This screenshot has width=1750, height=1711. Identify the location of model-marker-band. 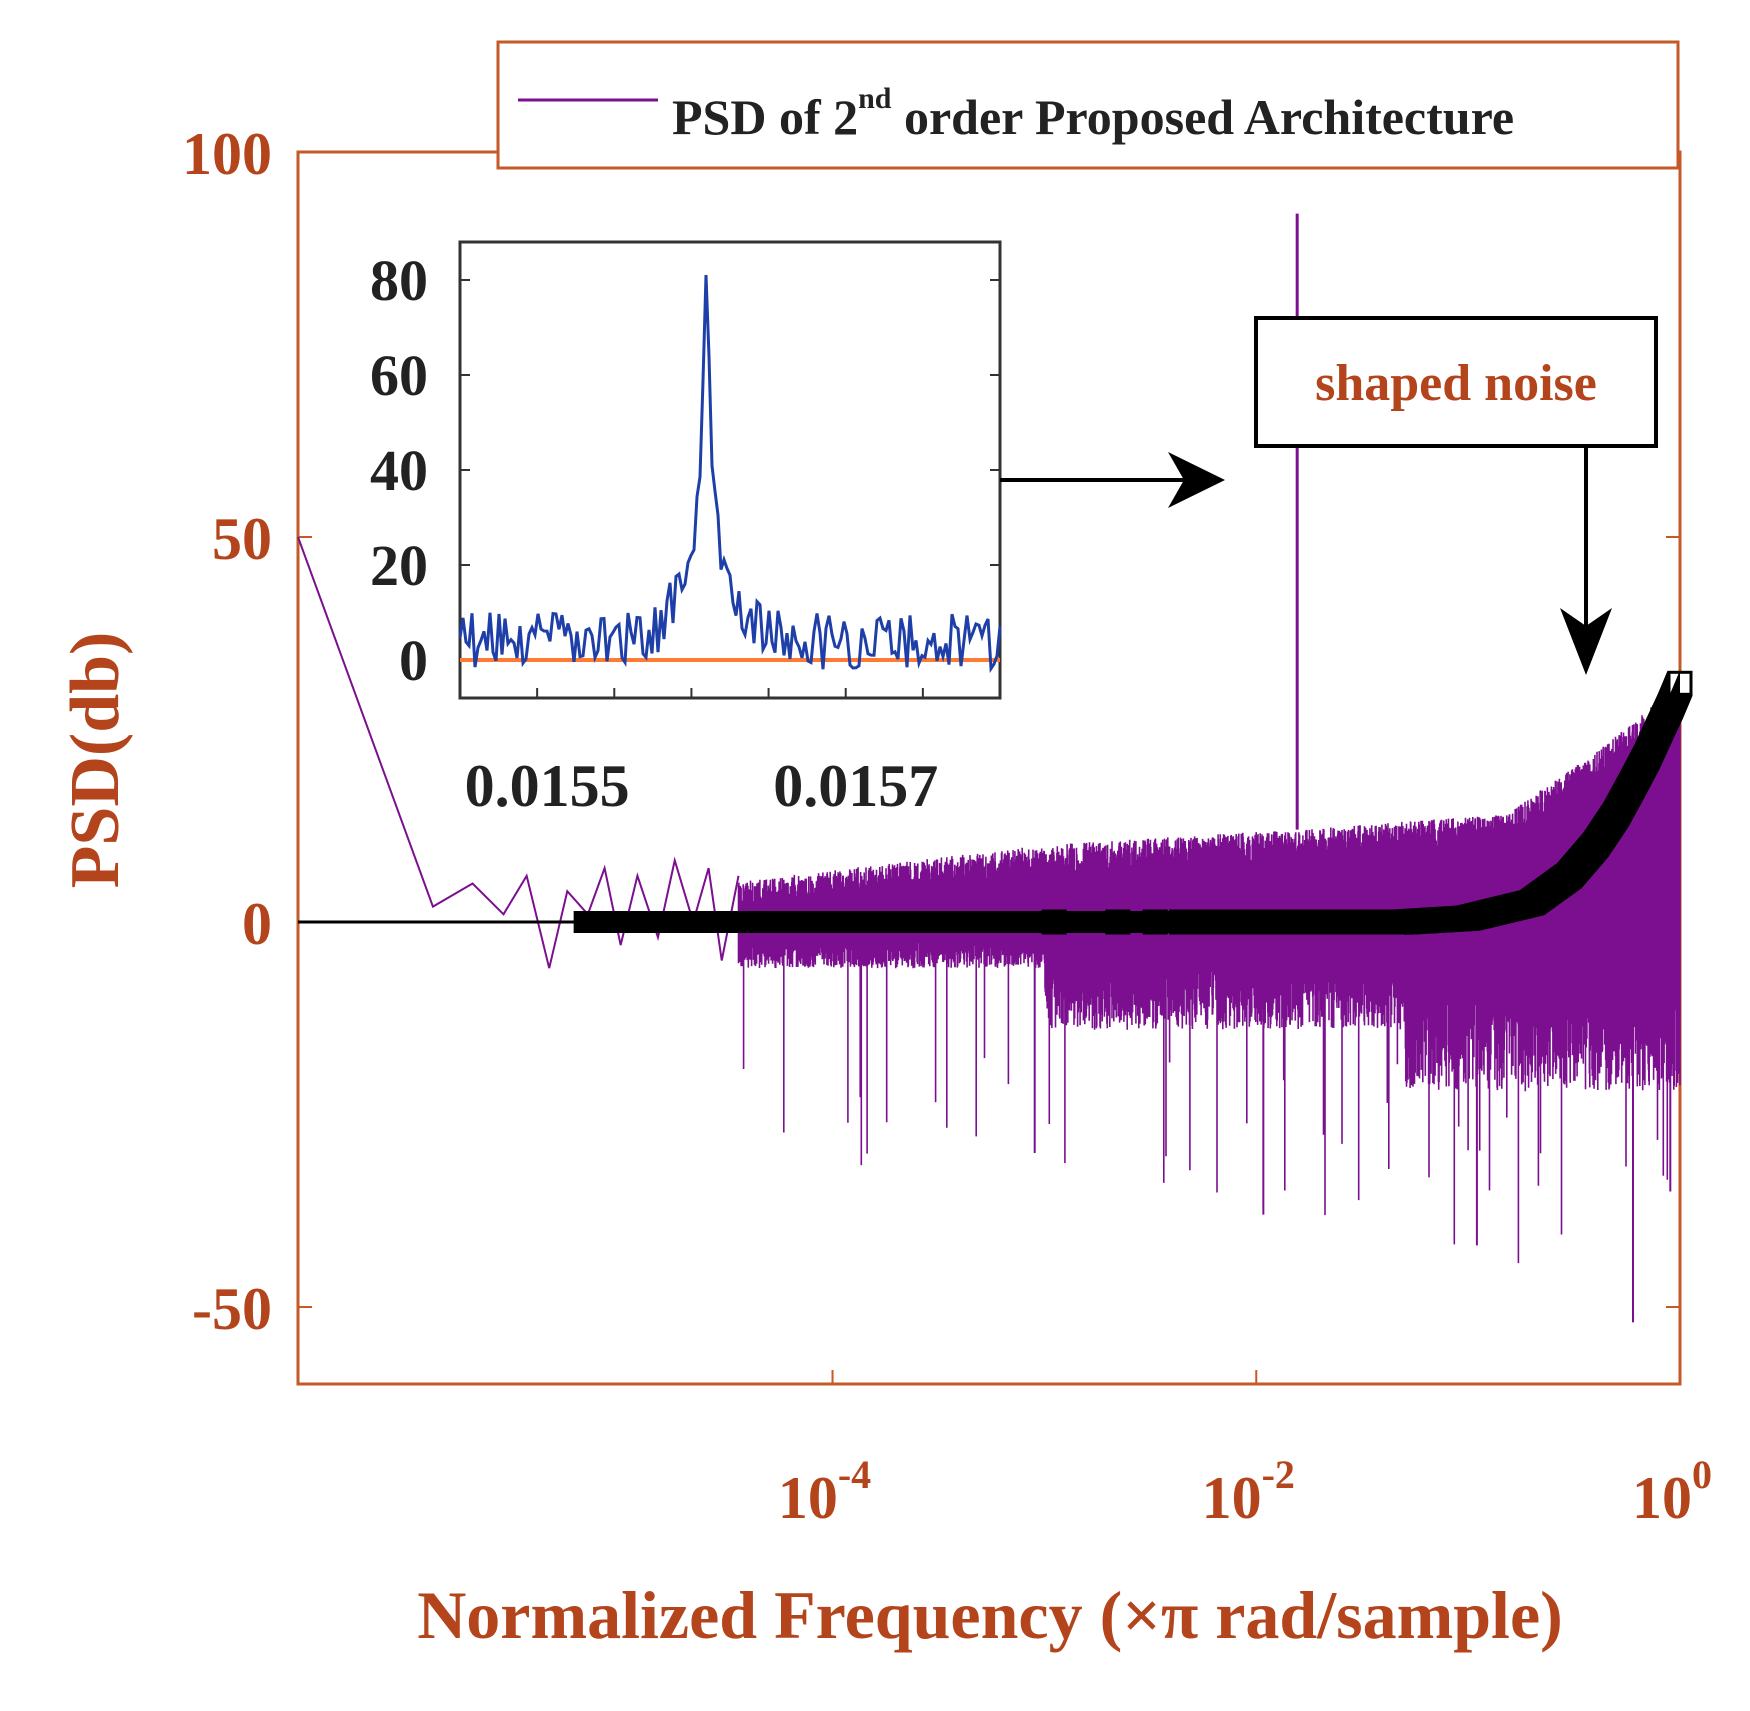
(989, 922).